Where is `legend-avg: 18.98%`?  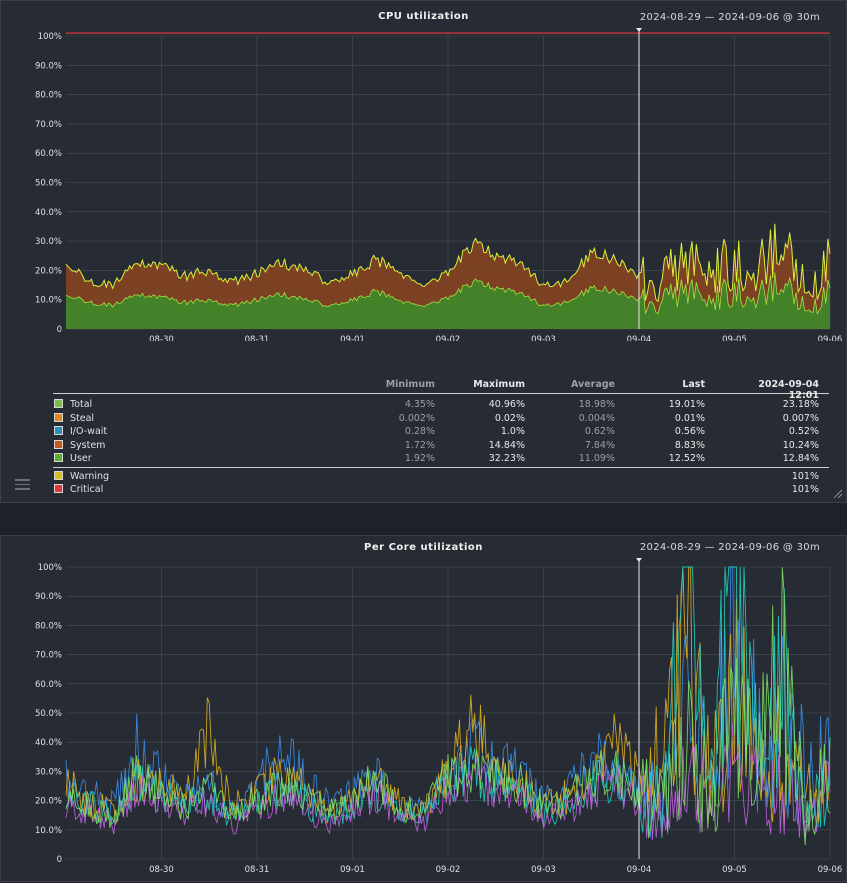 legend-avg: 18.98% is located at coordinates (596, 404).